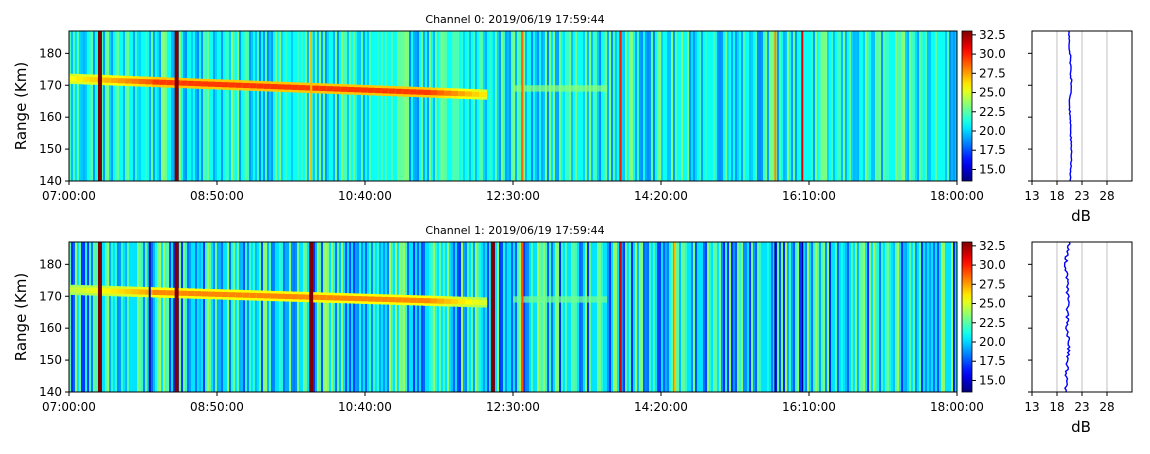  I want to click on echo-trace, so click(278, 296).